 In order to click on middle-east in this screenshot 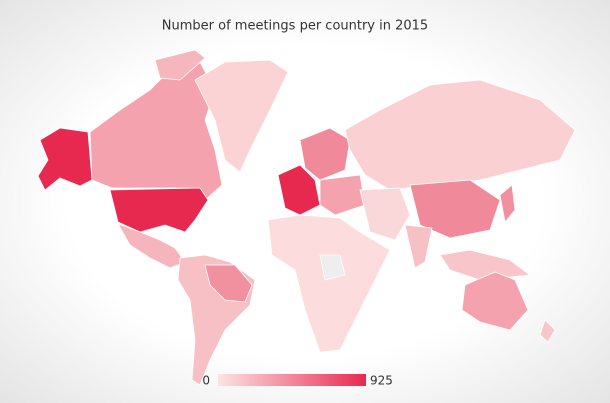, I will do `click(385, 214)`.